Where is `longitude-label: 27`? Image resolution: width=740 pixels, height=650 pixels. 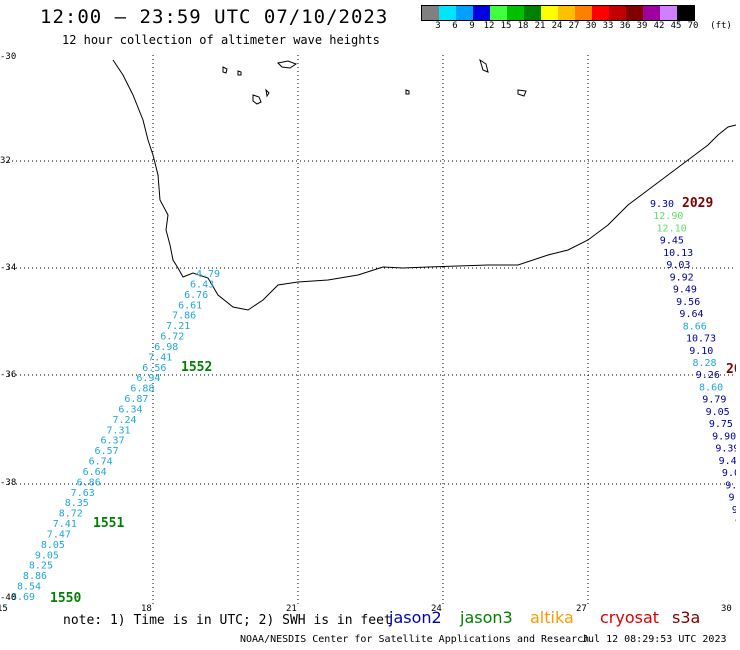
longitude-label: 27 is located at coordinates (581, 609).